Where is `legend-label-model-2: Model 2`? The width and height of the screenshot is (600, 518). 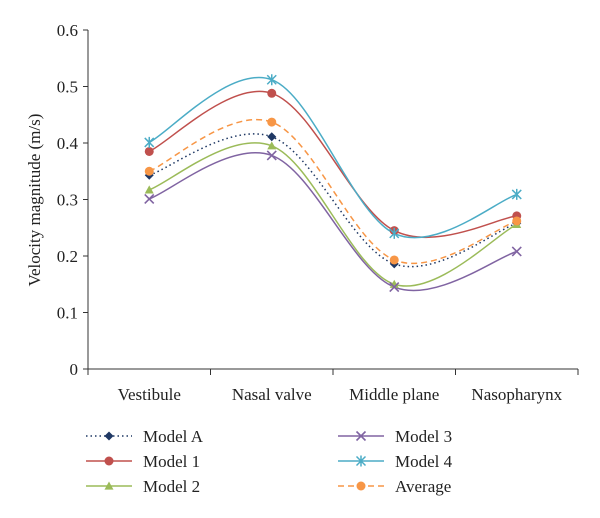 legend-label-model-2: Model 2 is located at coordinates (171, 486).